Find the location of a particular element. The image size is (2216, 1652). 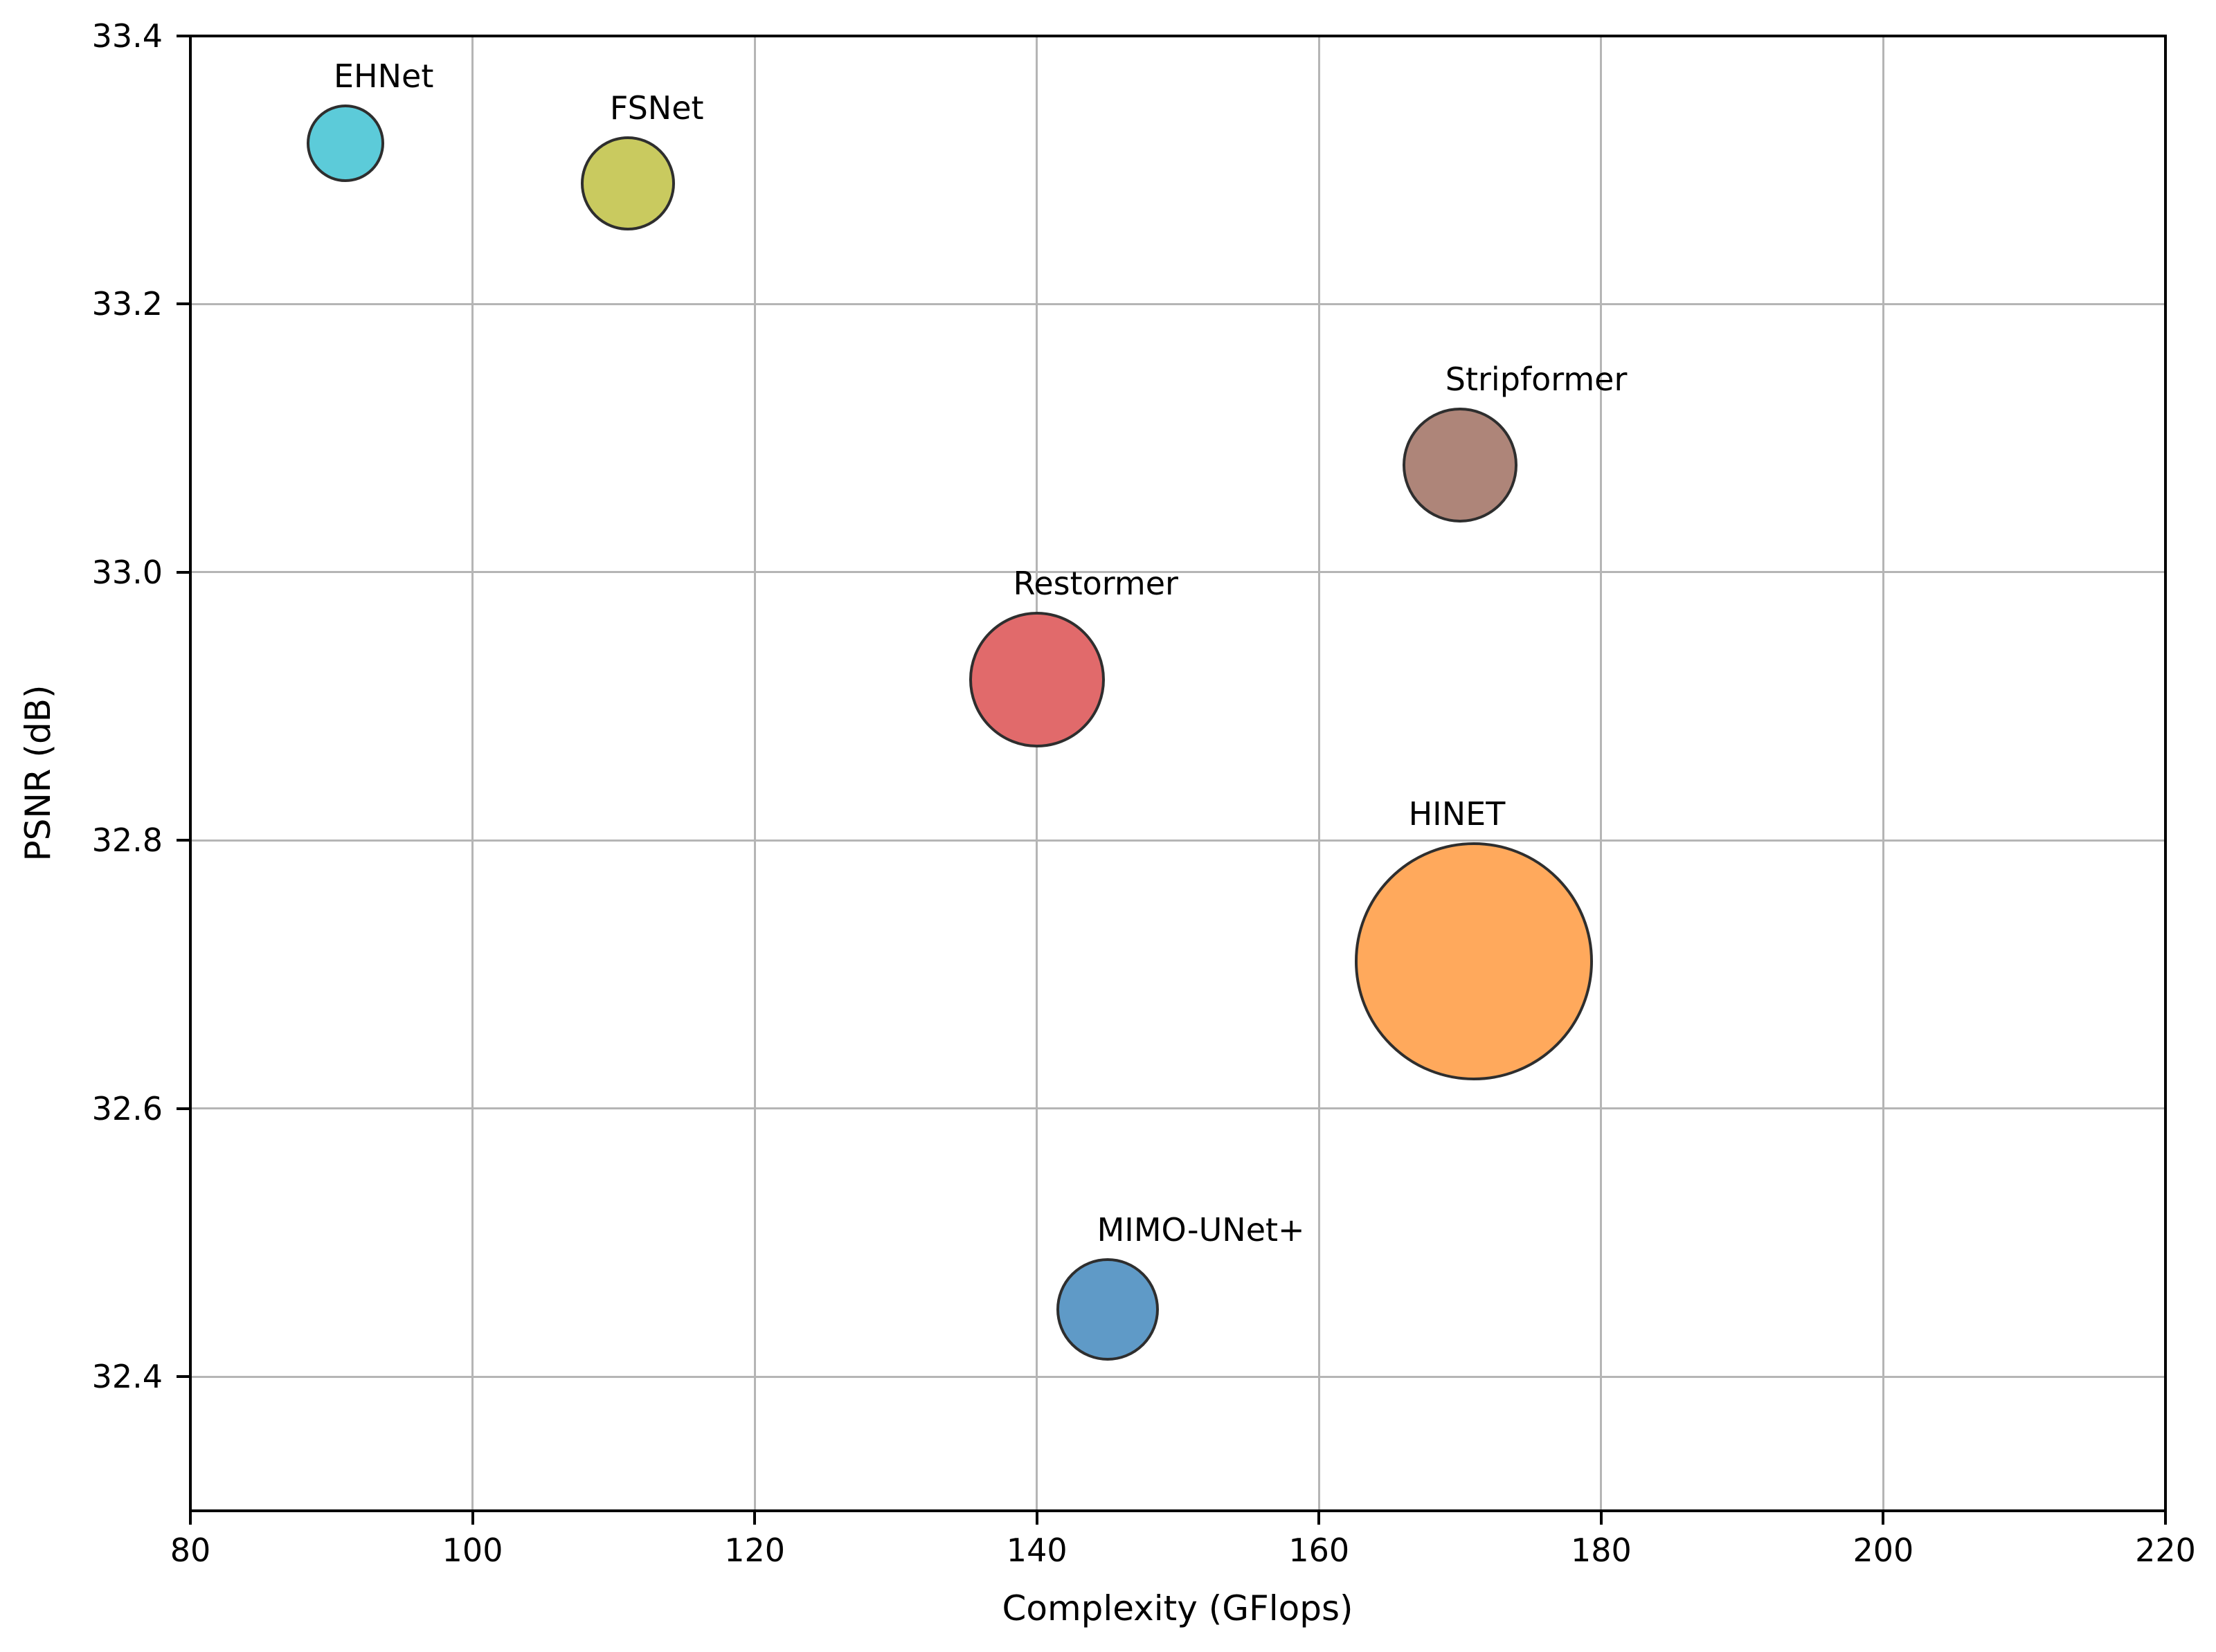

gridline-y-32.4 is located at coordinates (1177, 1376).